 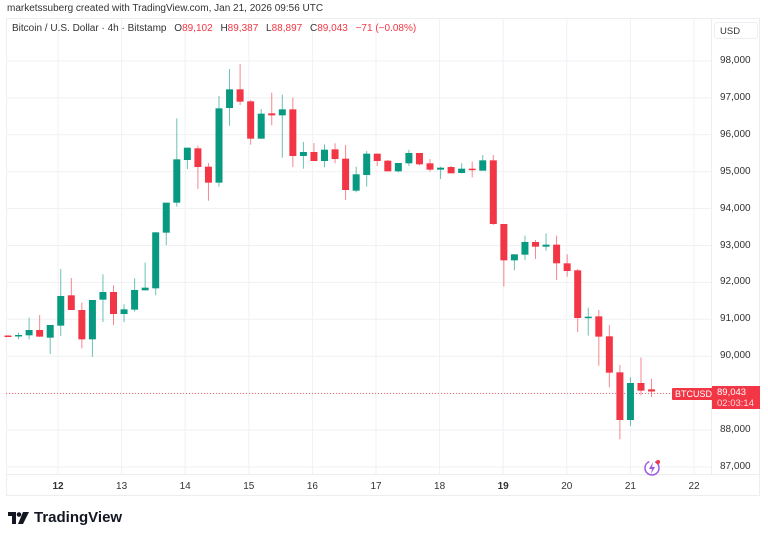 I want to click on brand-name: TradingView, so click(x=78, y=517).